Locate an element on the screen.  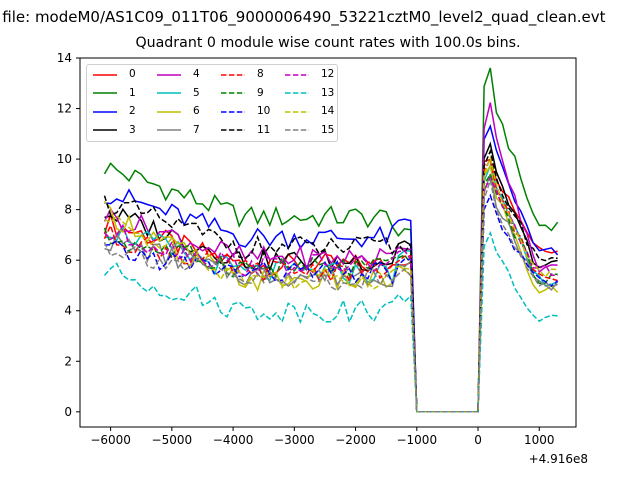
y-tick-label: 2 is located at coordinates (68, 361).